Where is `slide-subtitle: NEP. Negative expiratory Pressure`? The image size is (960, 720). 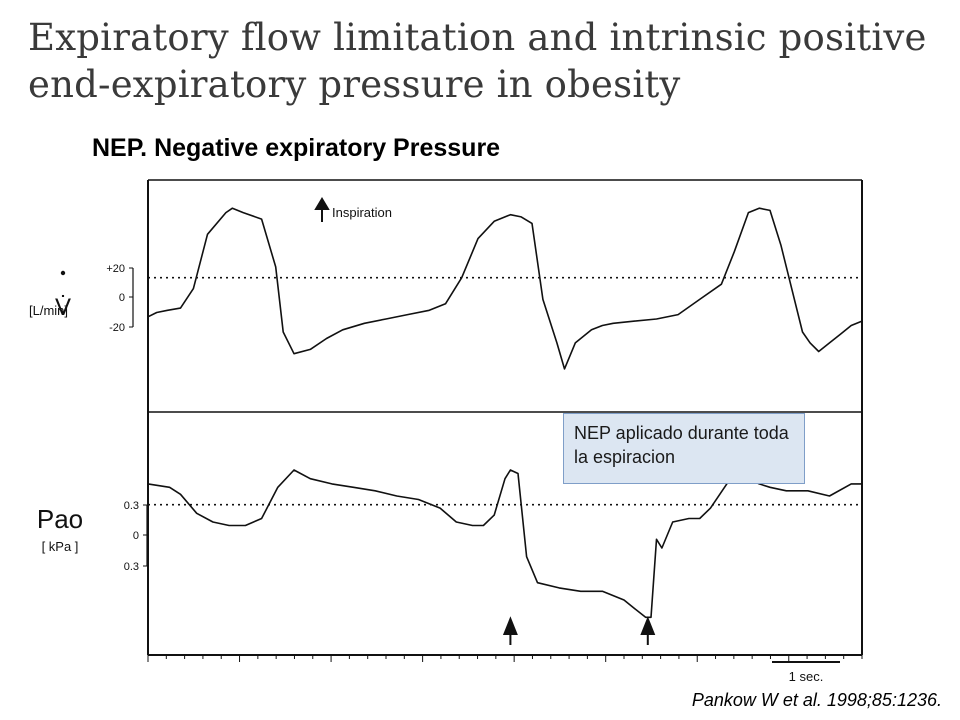
slide-subtitle: NEP. Negative expiratory Pressure is located at coordinates (296, 148).